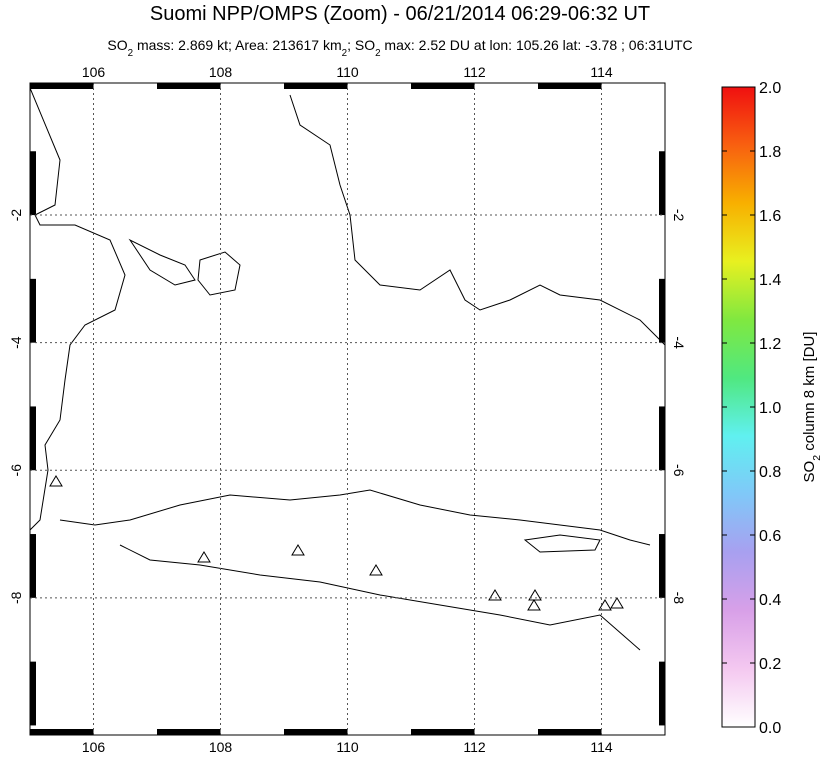 This screenshot has width=823, height=764. What do you see at coordinates (809, 393) in the screenshot?
I see `text-part: column 8 km [DU]` at bounding box center [809, 393].